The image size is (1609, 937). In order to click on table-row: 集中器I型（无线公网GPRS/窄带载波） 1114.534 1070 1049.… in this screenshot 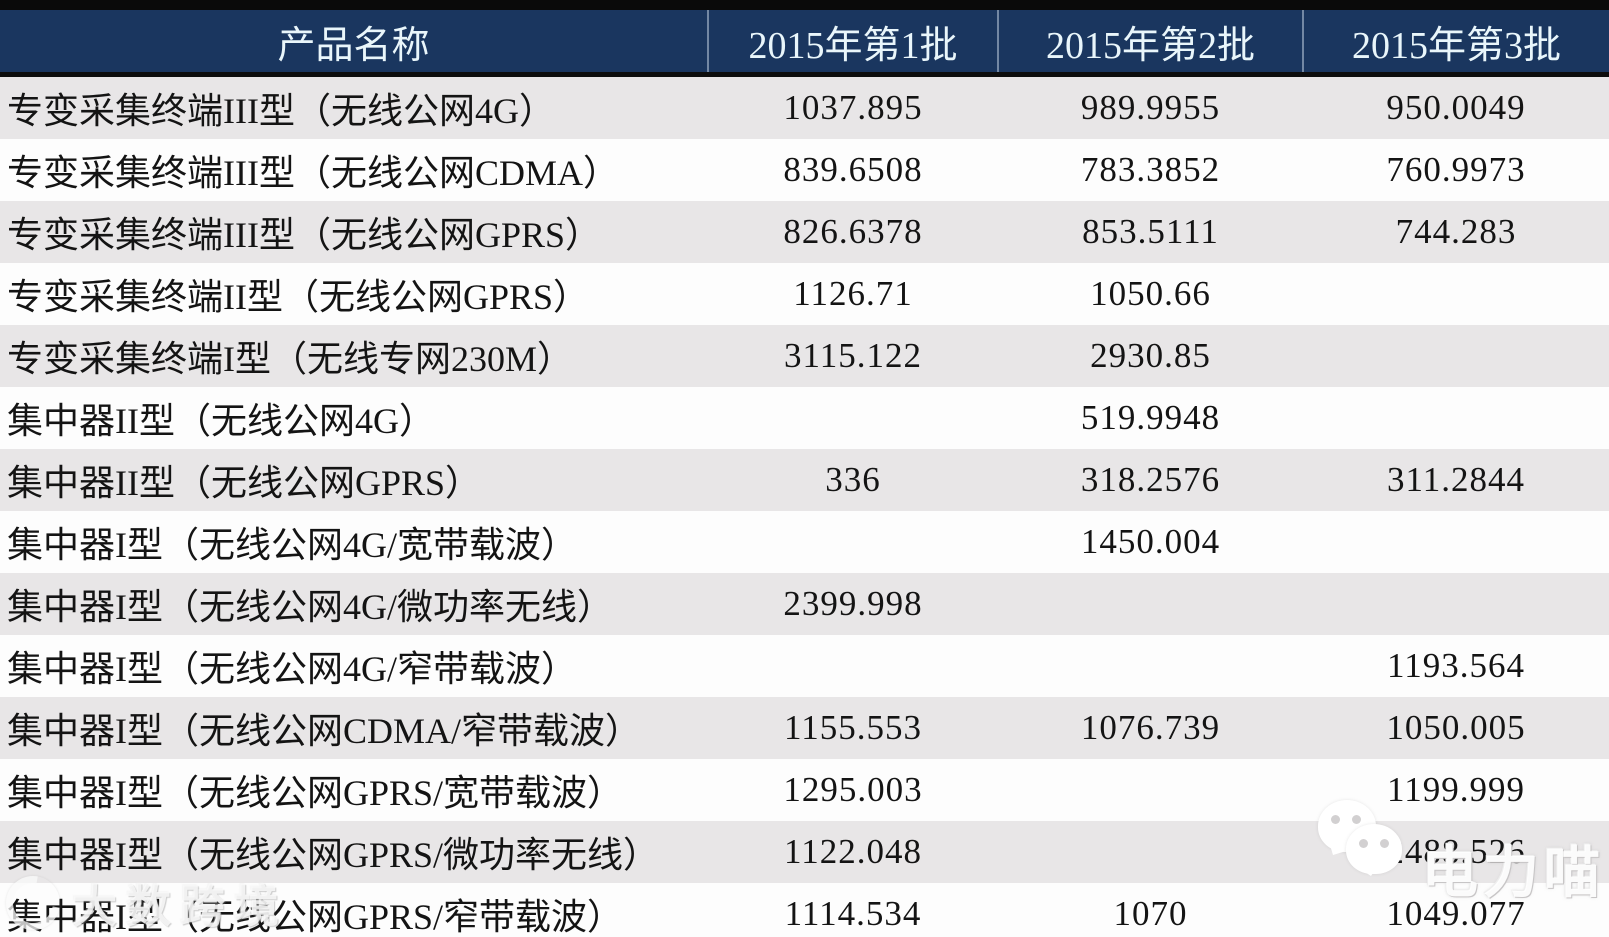, I will do `click(804, 910)`.